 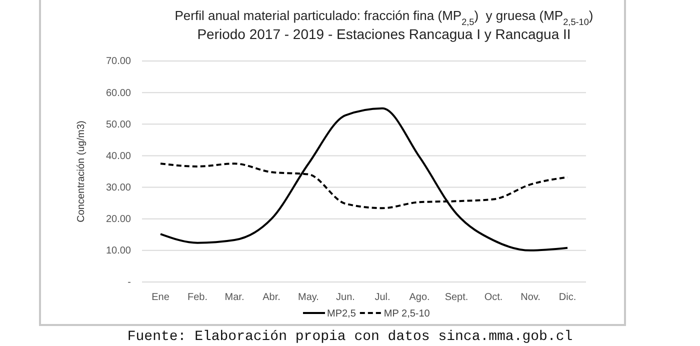 What do you see at coordinates (567, 298) in the screenshot?
I see `x-tick-label: Dic.` at bounding box center [567, 298].